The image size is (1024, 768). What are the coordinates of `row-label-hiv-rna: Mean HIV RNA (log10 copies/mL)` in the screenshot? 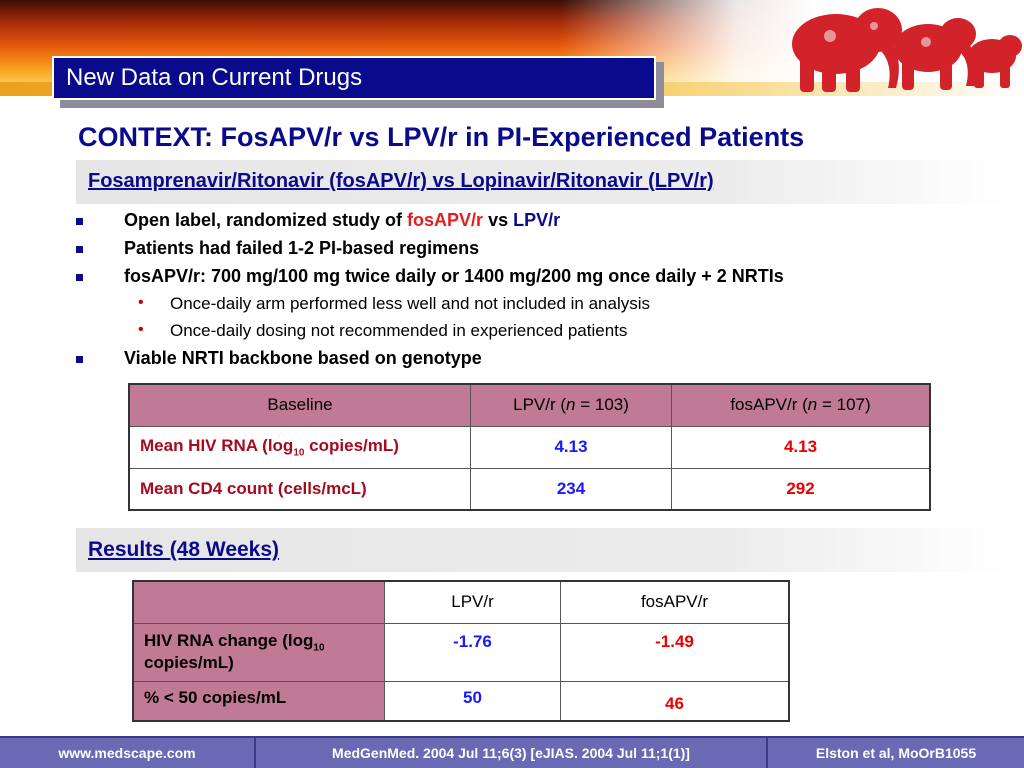 It's located at (299, 447).